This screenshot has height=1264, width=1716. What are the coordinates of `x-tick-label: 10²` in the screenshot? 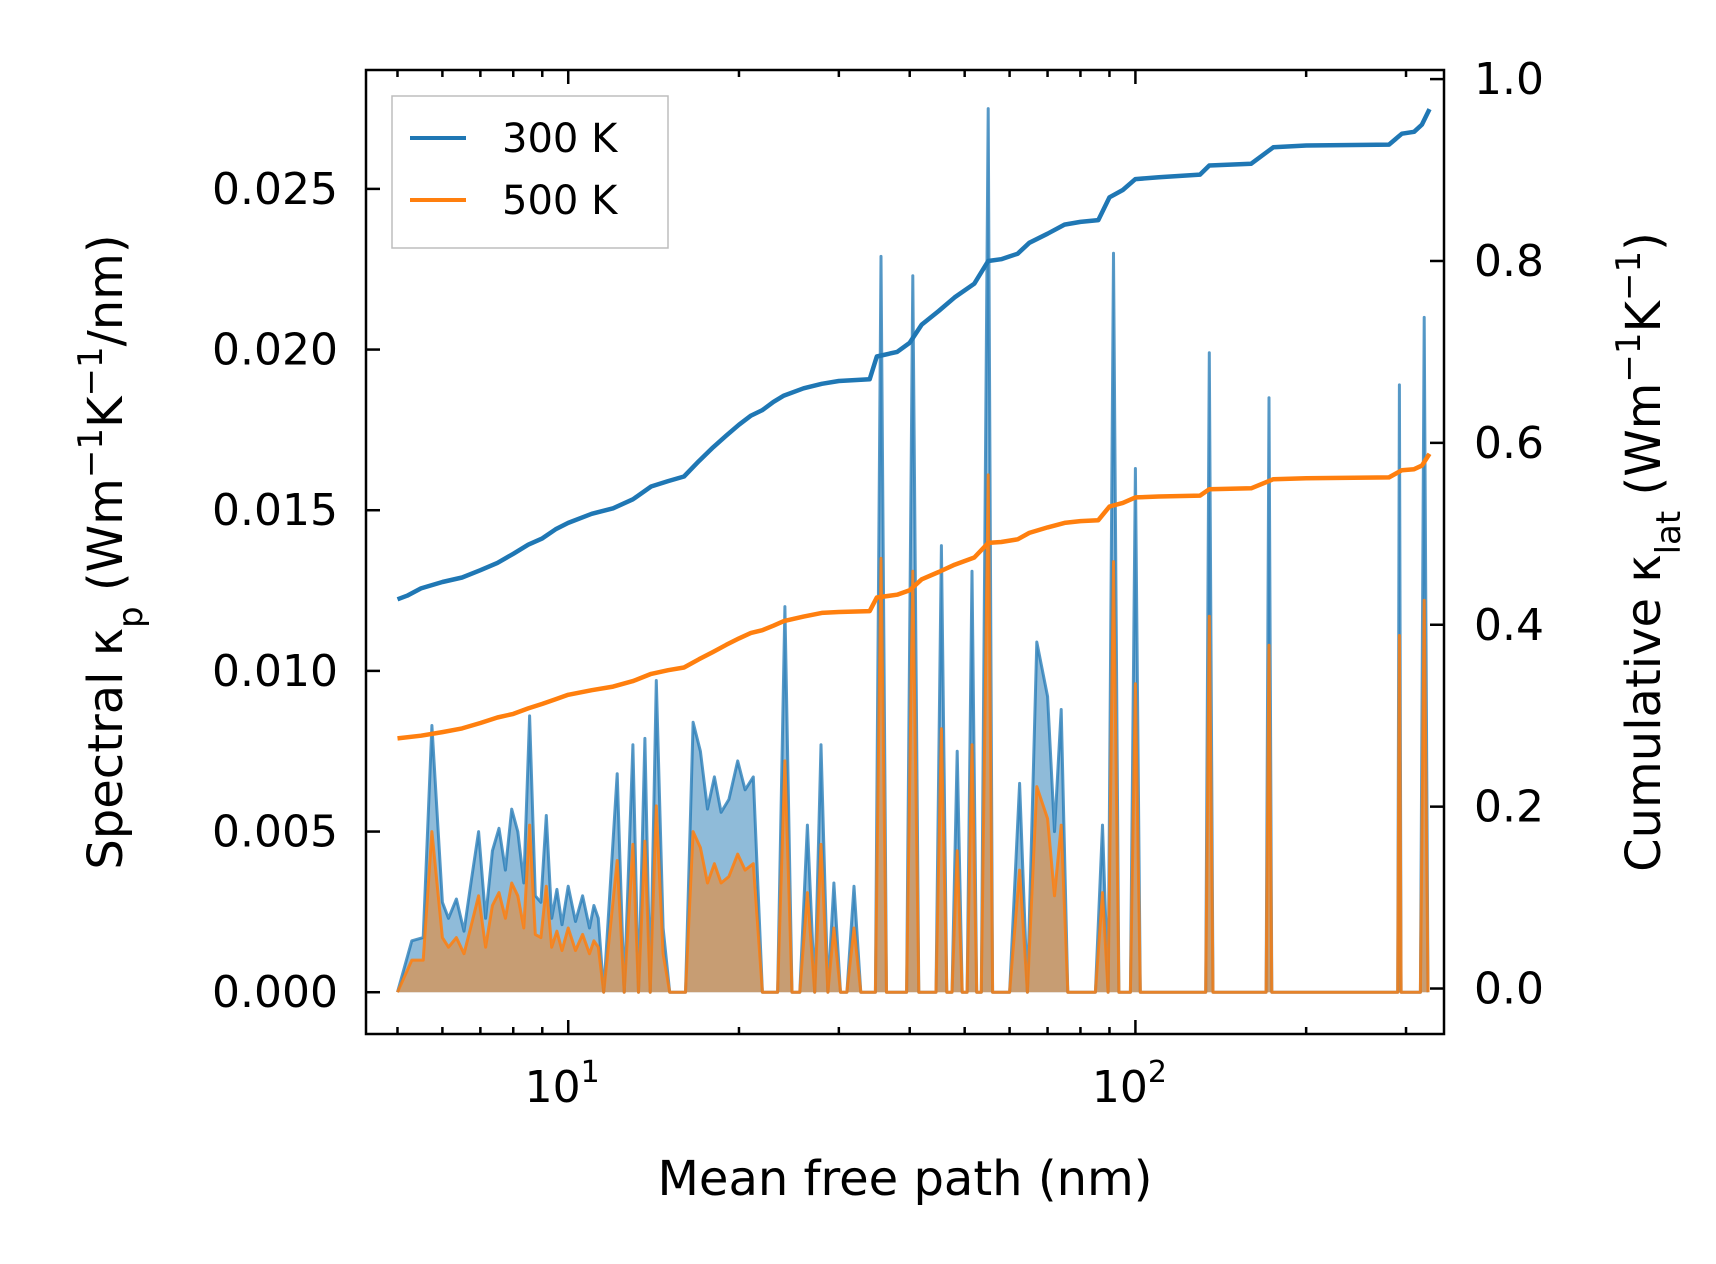 It's located at (1129, 1084).